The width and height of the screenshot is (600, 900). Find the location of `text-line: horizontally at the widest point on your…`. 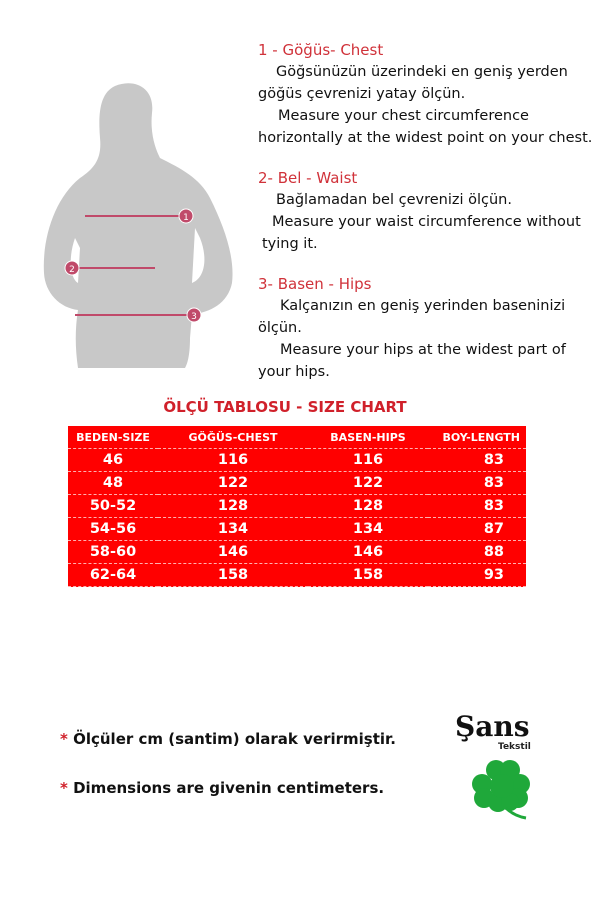

text-line: horizontally at the widest point on your… is located at coordinates (425, 138).